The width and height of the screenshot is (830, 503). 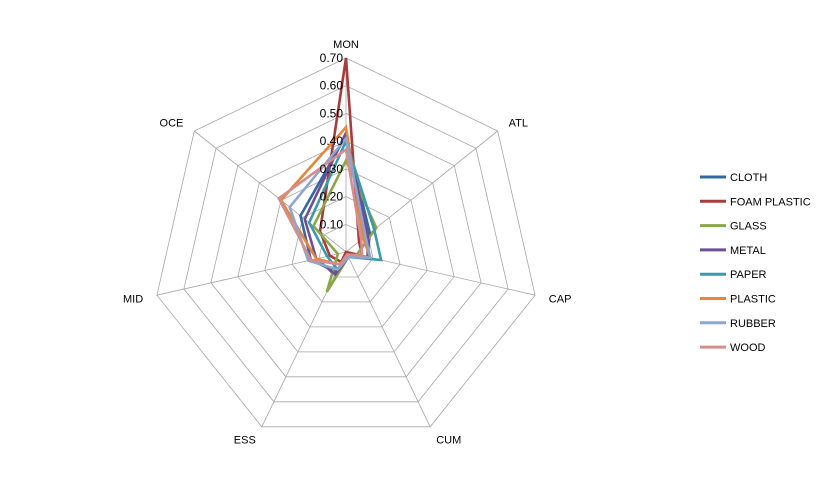 What do you see at coordinates (332, 86) in the screenshot?
I see `tick-label: 0.60` at bounding box center [332, 86].